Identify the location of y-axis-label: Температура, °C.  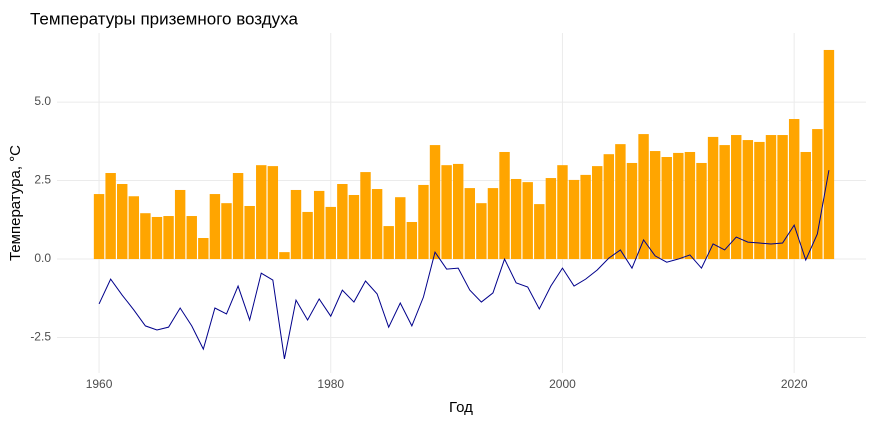
(15, 203).